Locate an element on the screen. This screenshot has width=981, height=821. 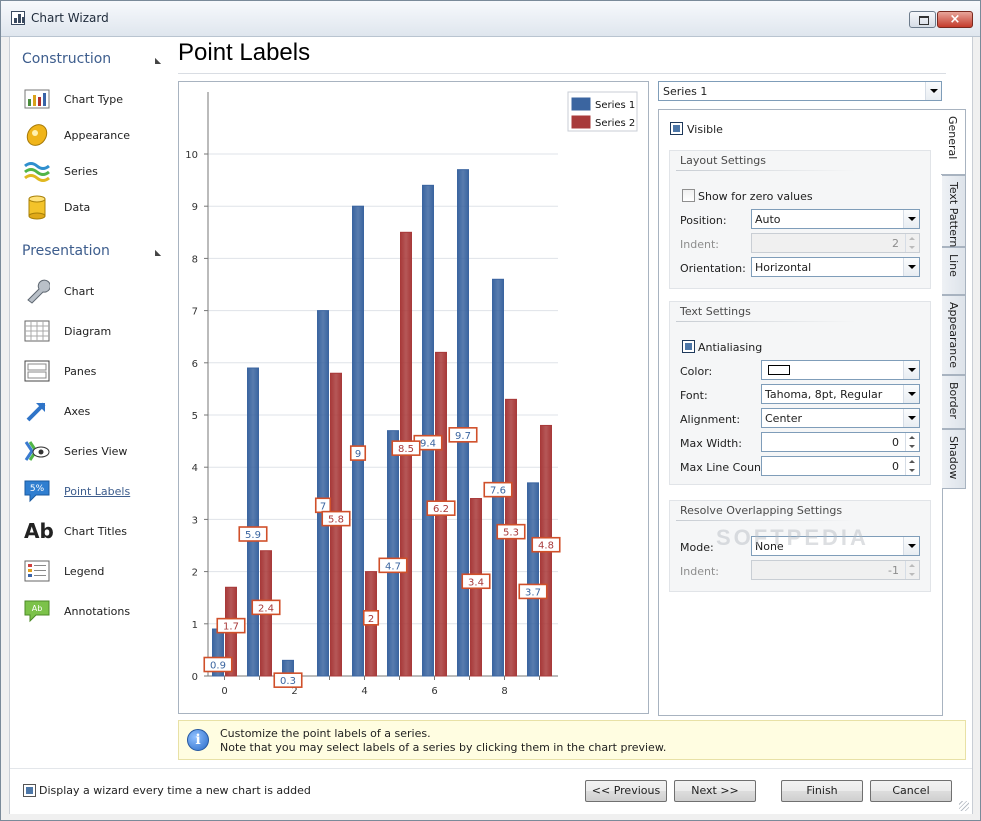
tab-appearance: Appearance is located at coordinates (954, 335).